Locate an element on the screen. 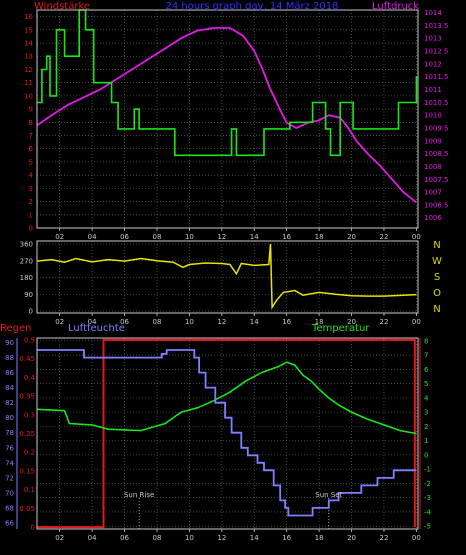 The width and height of the screenshot is (466, 555). direction-letter-o: O is located at coordinates (437, 293).